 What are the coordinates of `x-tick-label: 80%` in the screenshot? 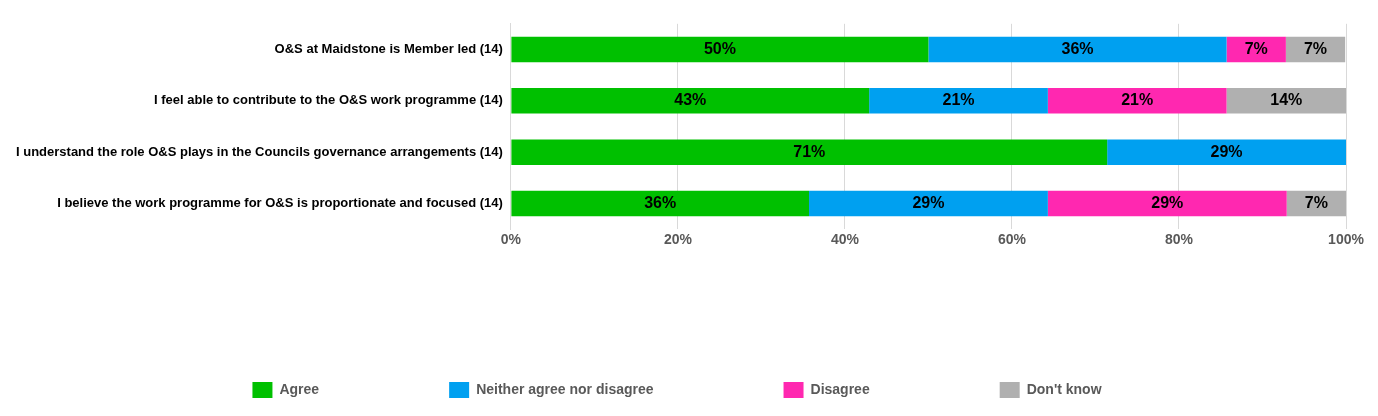 It's located at (1179, 239).